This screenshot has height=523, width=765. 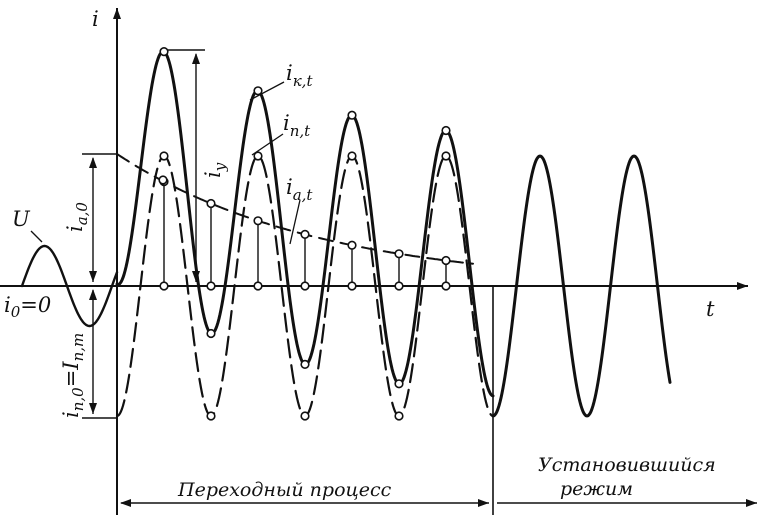 I want to click on aperiodic-current-curve, so click(x=295, y=209).